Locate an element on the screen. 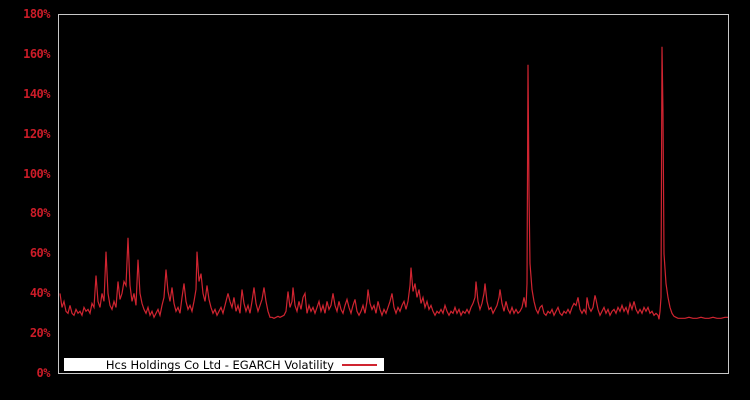  legend: Hcs Holdings Co Ltd - EGARCH Volatility is located at coordinates (224, 364).